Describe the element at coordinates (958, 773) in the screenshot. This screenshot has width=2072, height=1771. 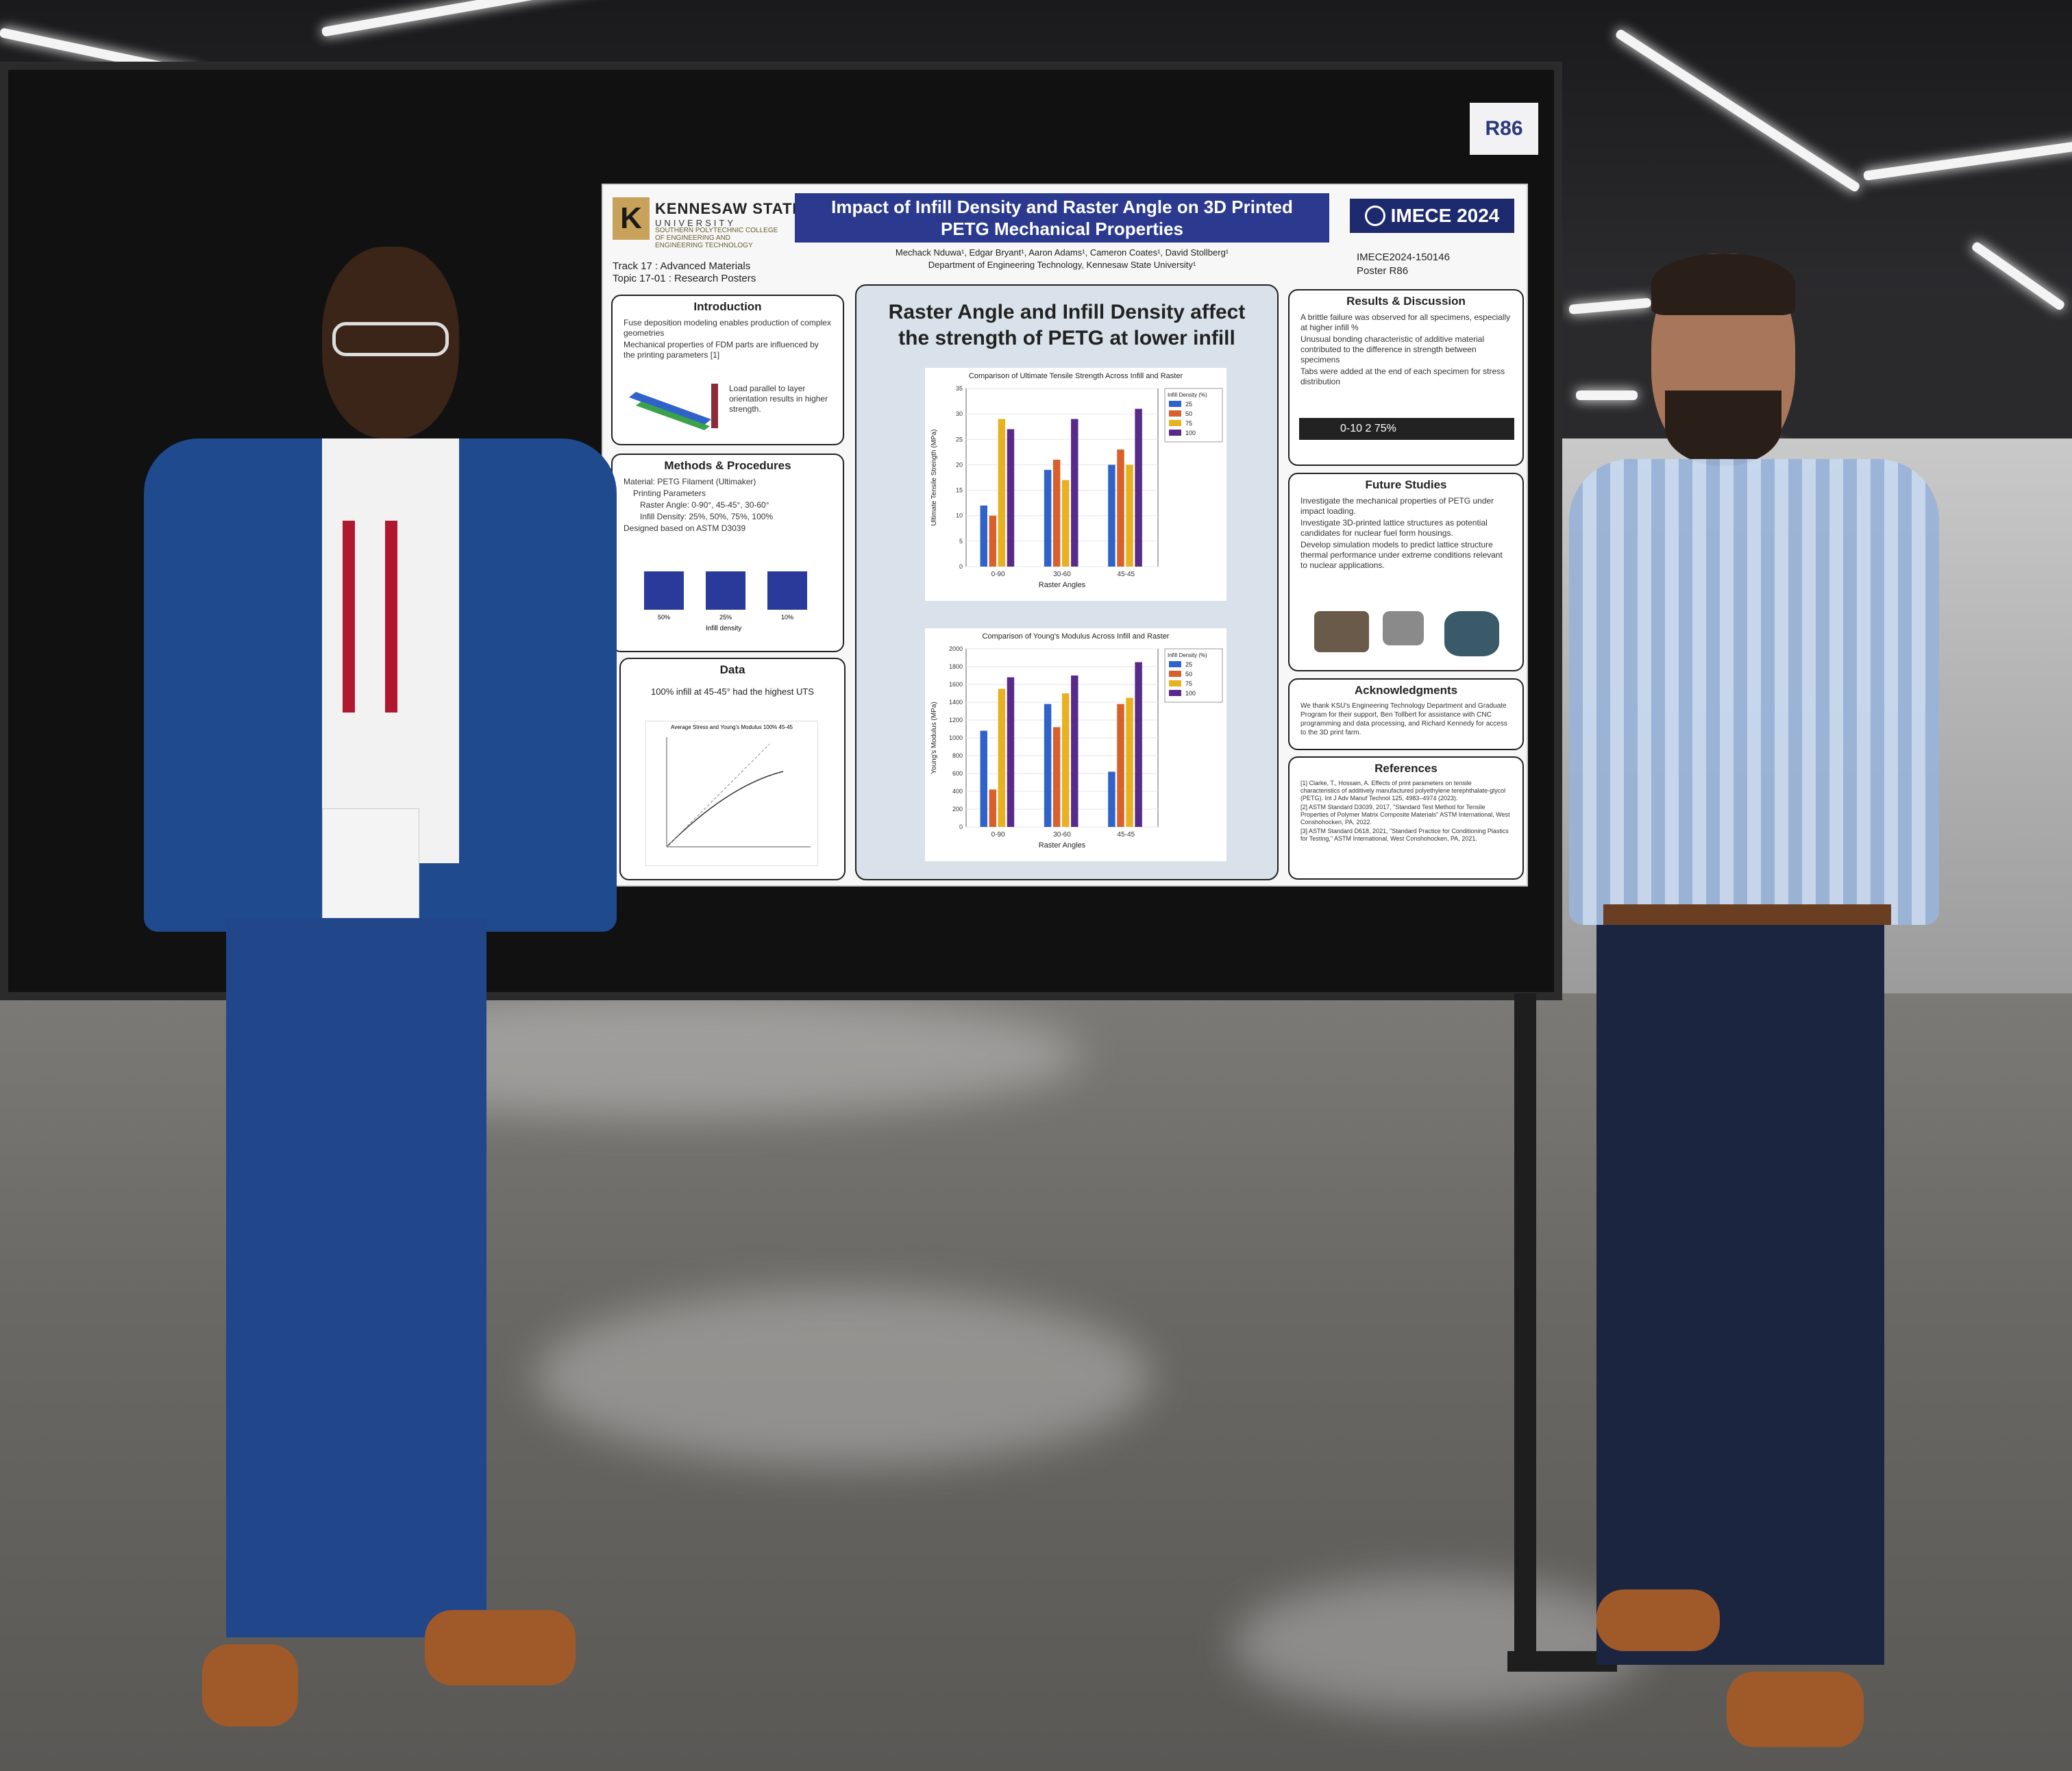
I see `y-tick-label: 600` at that location.